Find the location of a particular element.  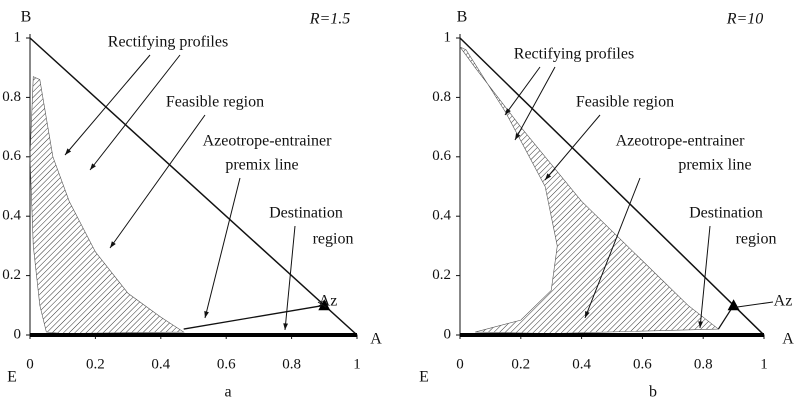

r-label: R=10 is located at coordinates (745, 19).